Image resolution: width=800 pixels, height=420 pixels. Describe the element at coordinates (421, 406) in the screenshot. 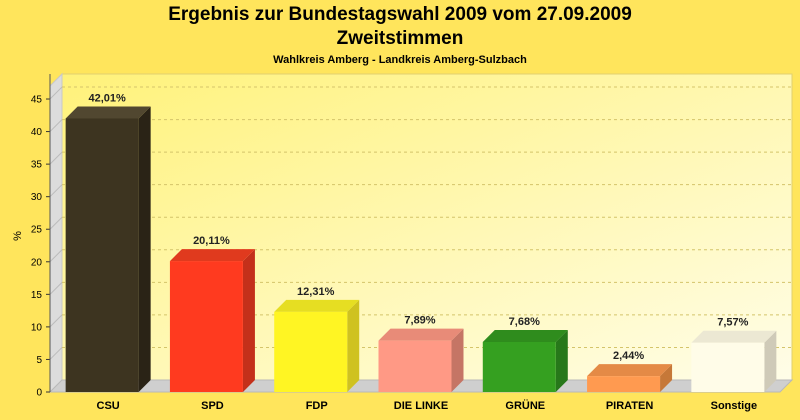

I see `x-tick-label: DIE LINKE` at that location.